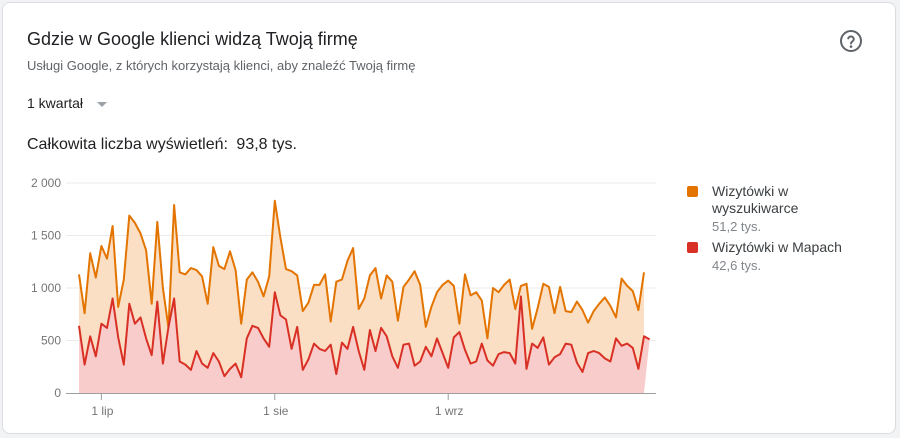 Image resolution: width=900 pixels, height=438 pixels. I want to click on legend-swatch-search, so click(692, 191).